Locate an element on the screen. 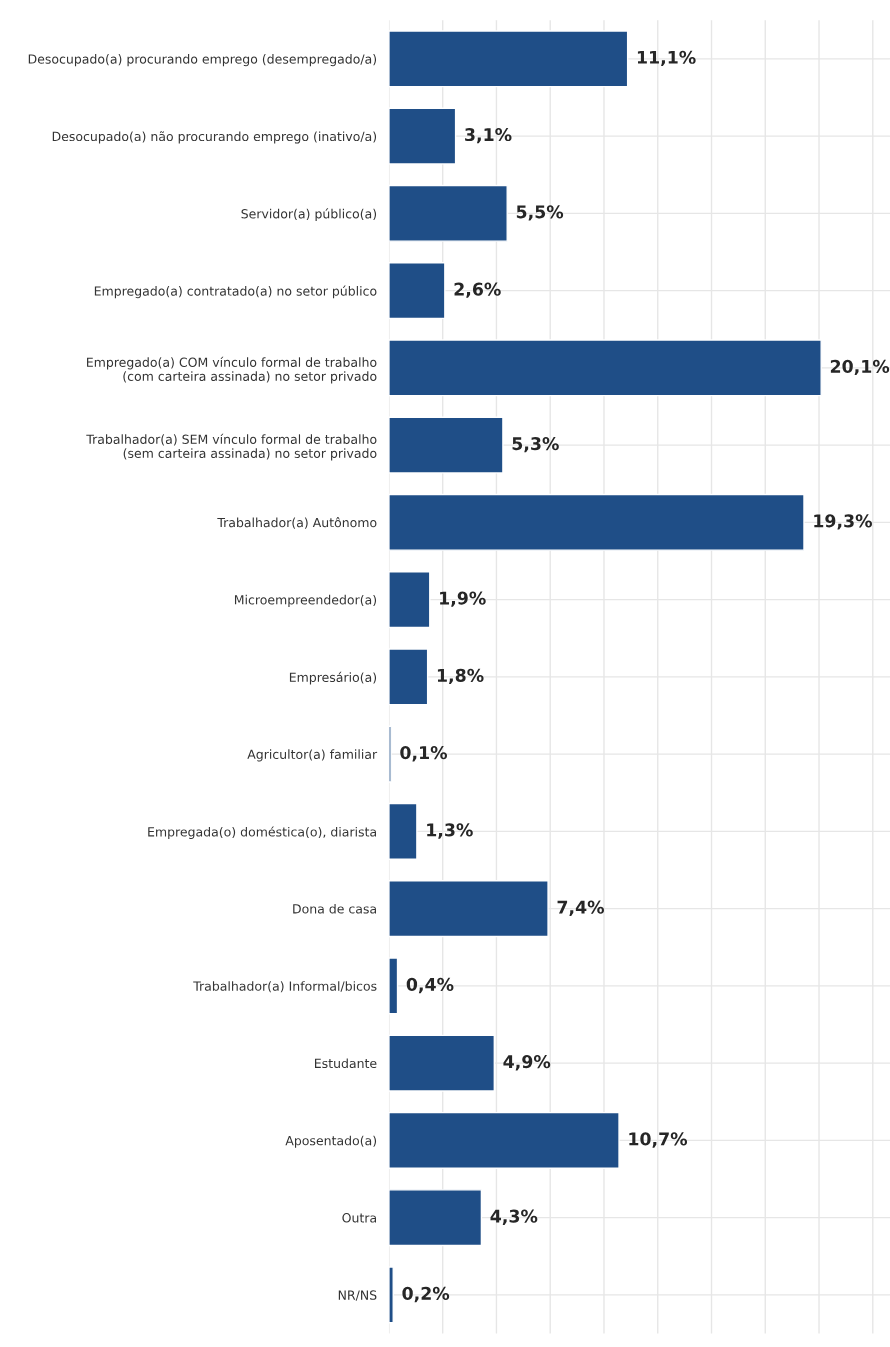  y-tick-label: Desocupado(a) procurando emprego (desempregado/a) is located at coordinates (202, 60).